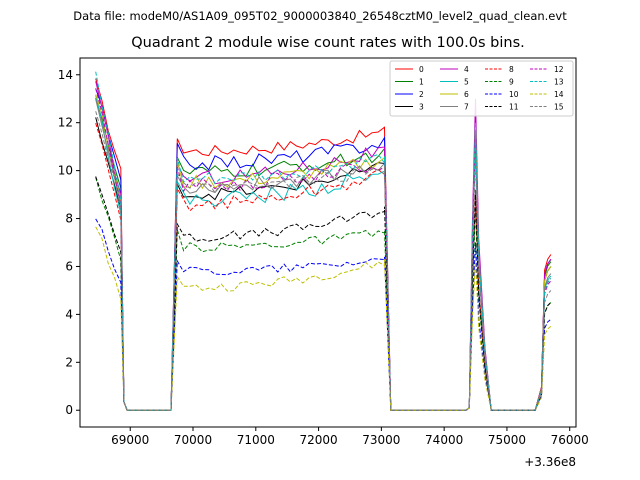 The image size is (640, 480). I want to click on y-tick-label: 14, so click(65, 75).